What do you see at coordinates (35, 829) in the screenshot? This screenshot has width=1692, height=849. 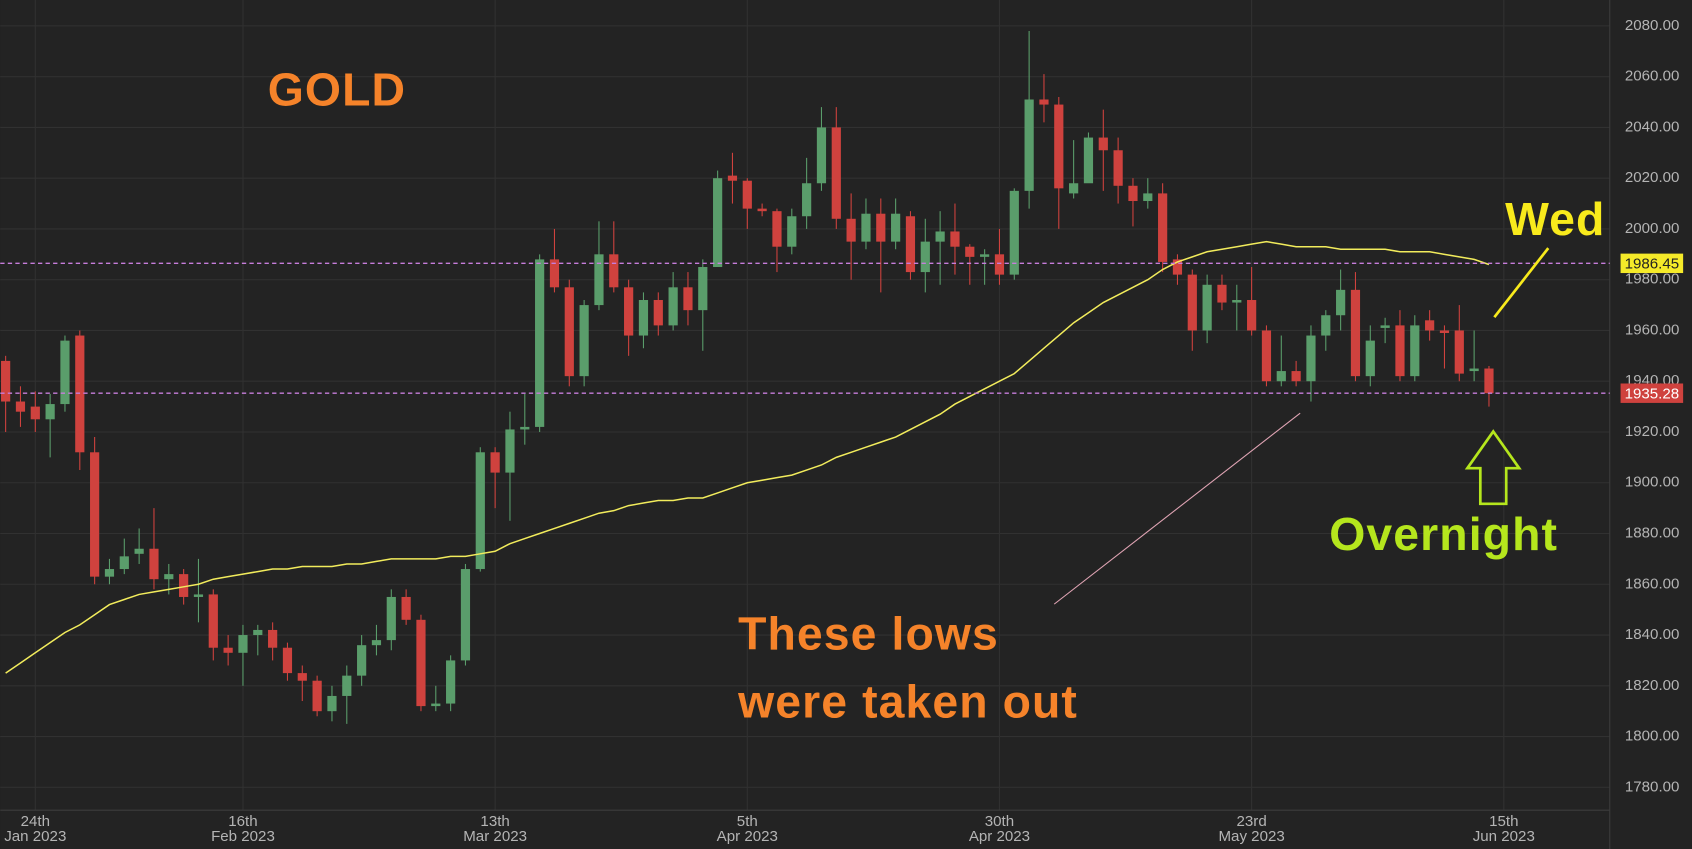 I see `x-tick-label: 24th Jan 2023` at bounding box center [35, 829].